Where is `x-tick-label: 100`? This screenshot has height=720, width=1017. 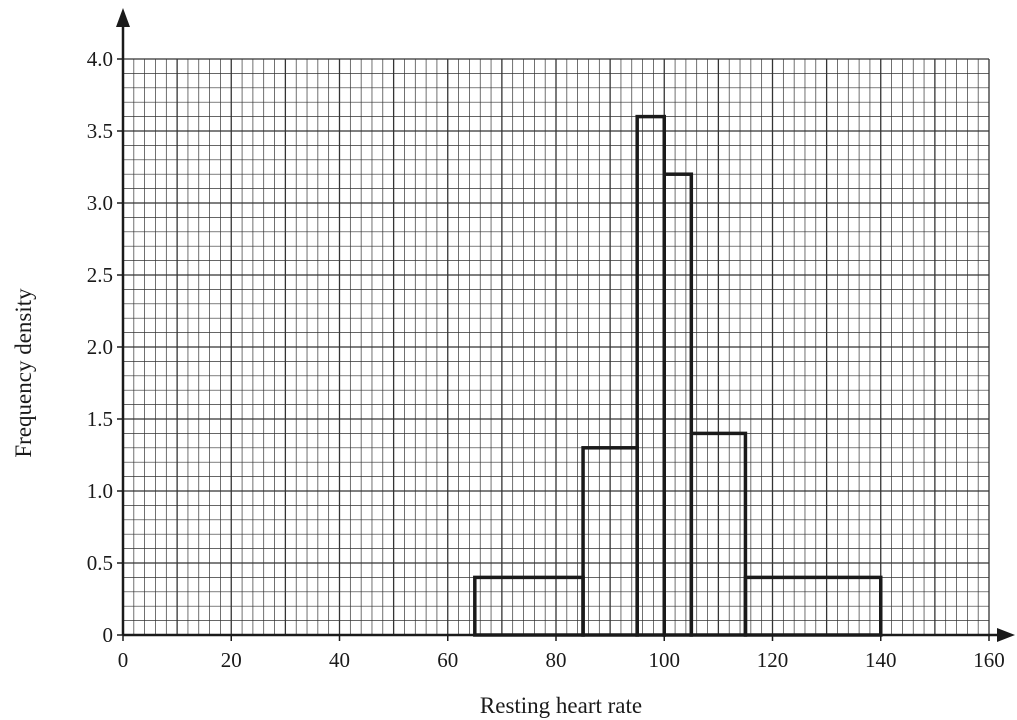
x-tick-label: 100 is located at coordinates (665, 660).